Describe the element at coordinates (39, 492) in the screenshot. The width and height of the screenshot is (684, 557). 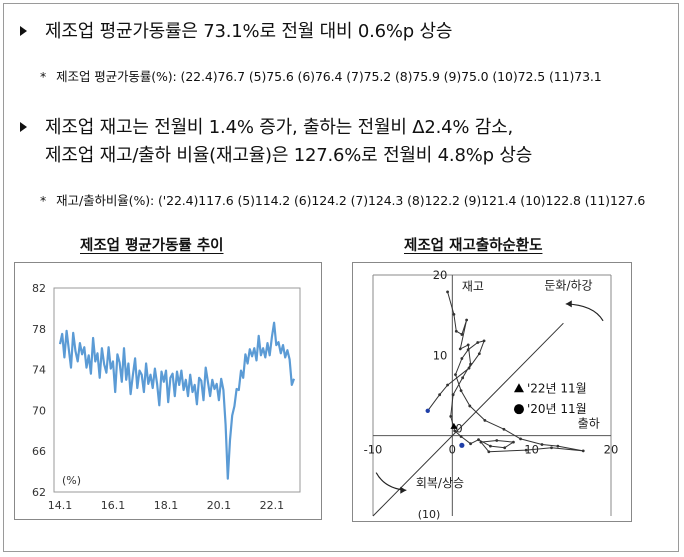
I see `y-tick-label: 62` at that location.